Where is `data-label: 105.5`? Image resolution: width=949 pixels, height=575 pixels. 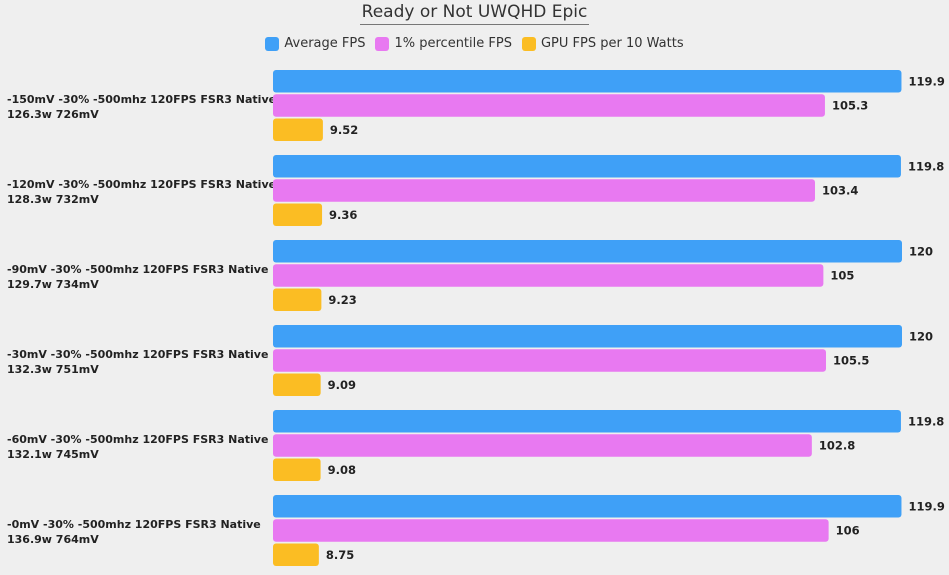
data-label: 105.5 is located at coordinates (851, 361).